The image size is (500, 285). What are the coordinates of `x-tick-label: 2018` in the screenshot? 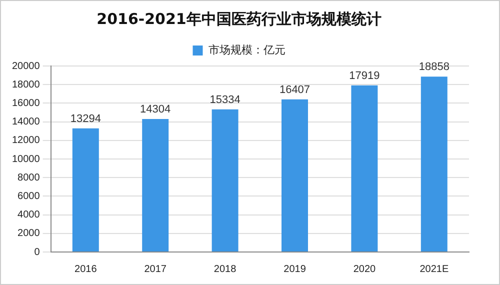 It's located at (225, 269).